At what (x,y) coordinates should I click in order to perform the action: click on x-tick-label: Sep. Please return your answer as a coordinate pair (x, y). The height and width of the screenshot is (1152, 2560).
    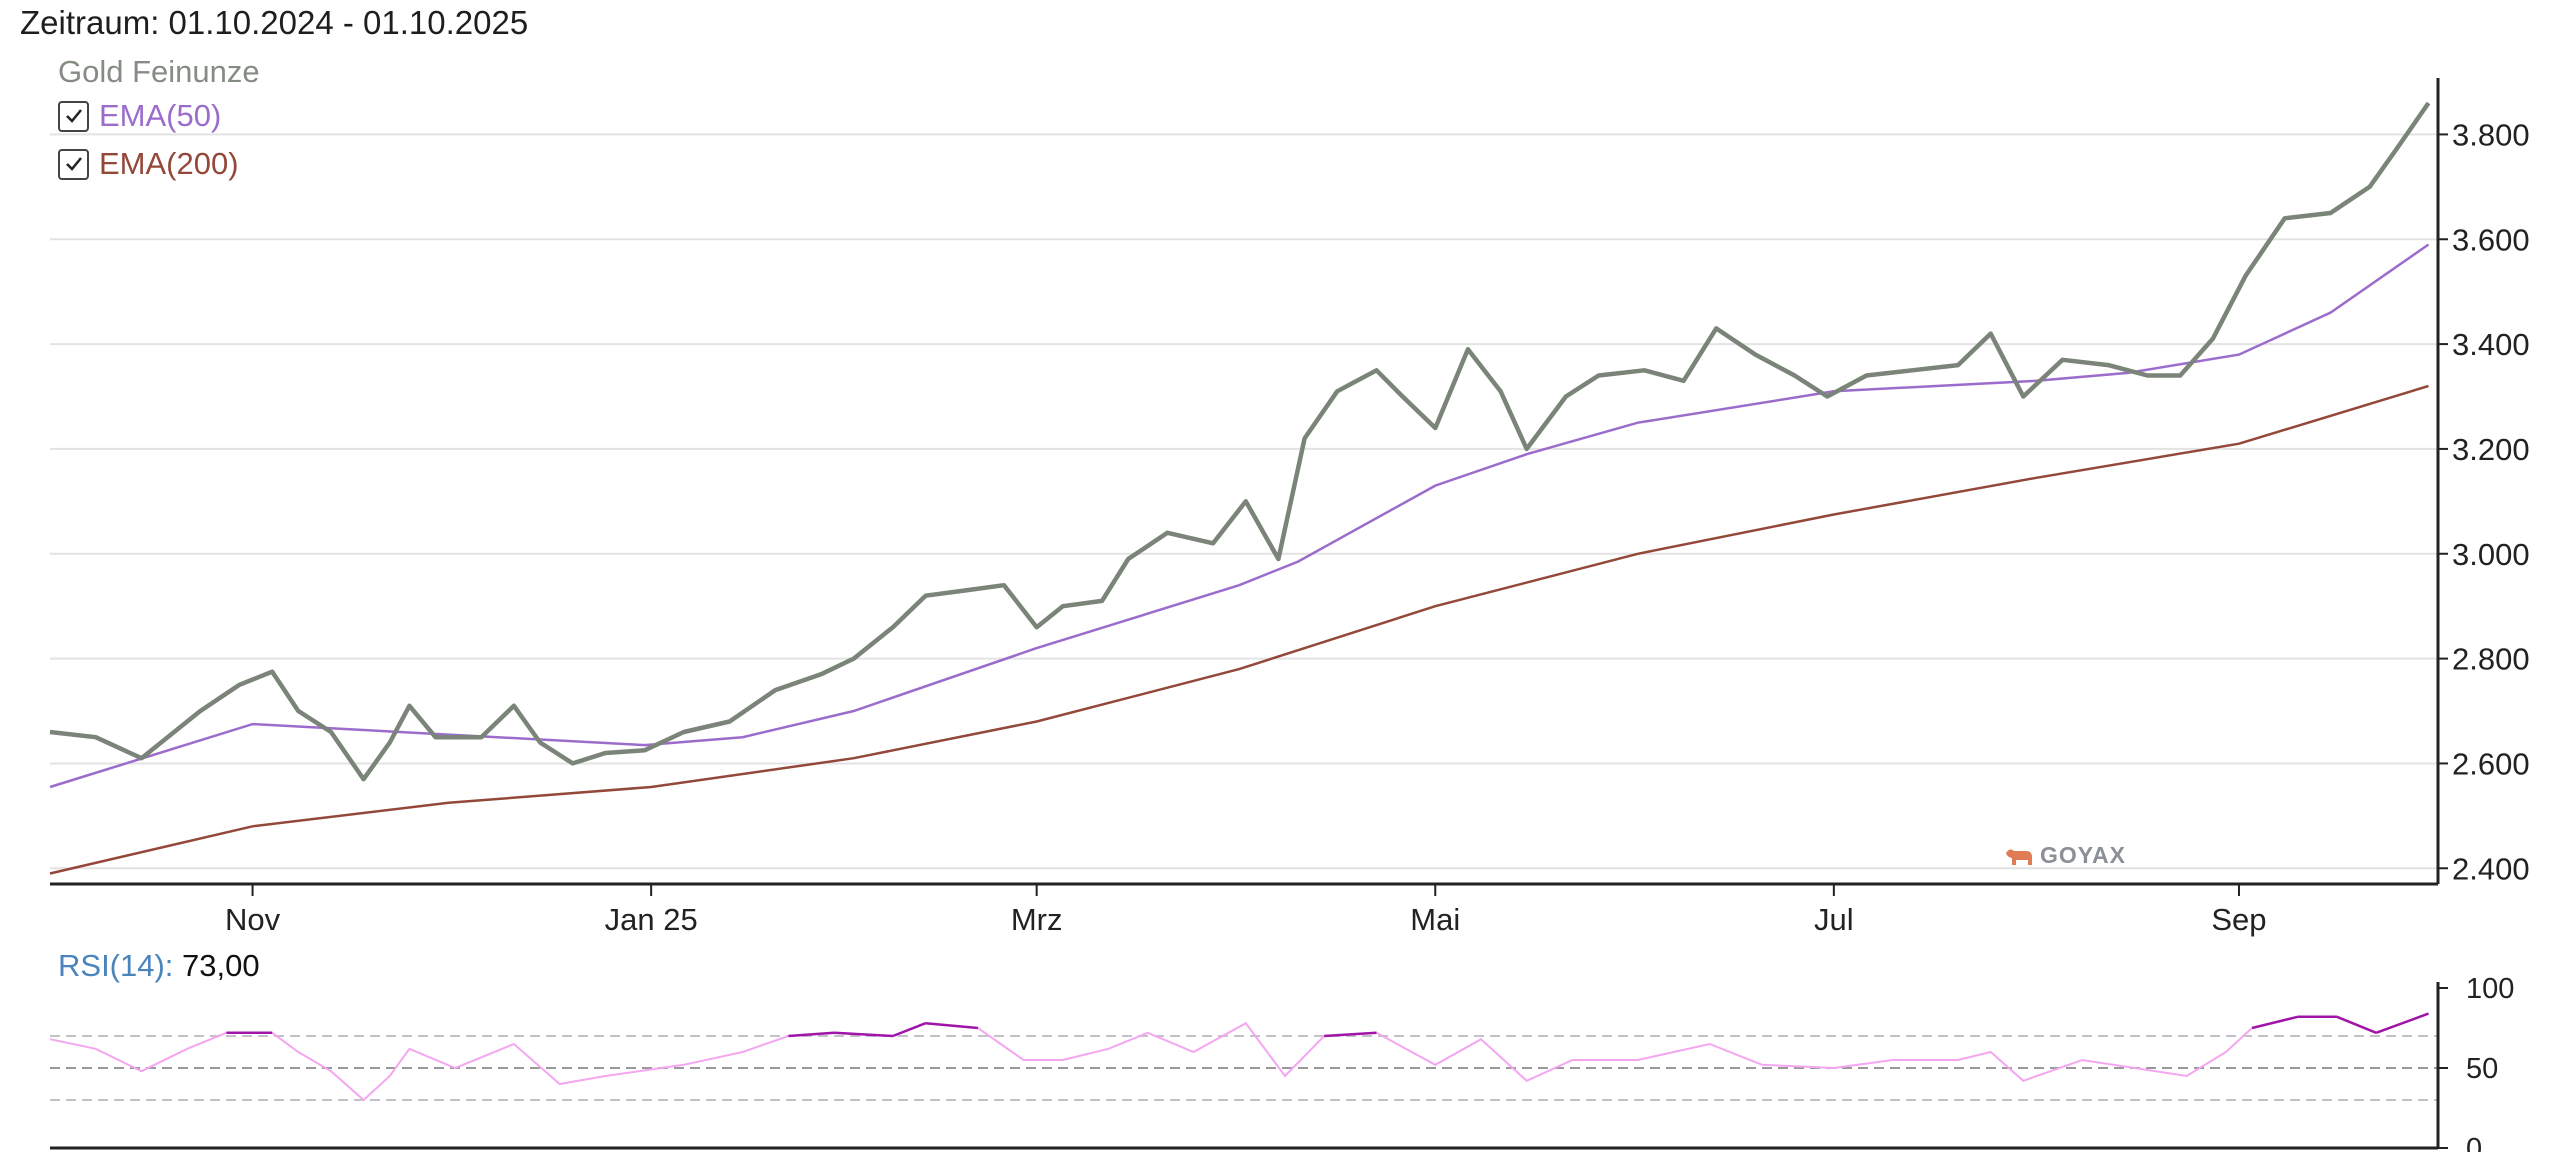
    Looking at the image, I should click on (2238, 919).